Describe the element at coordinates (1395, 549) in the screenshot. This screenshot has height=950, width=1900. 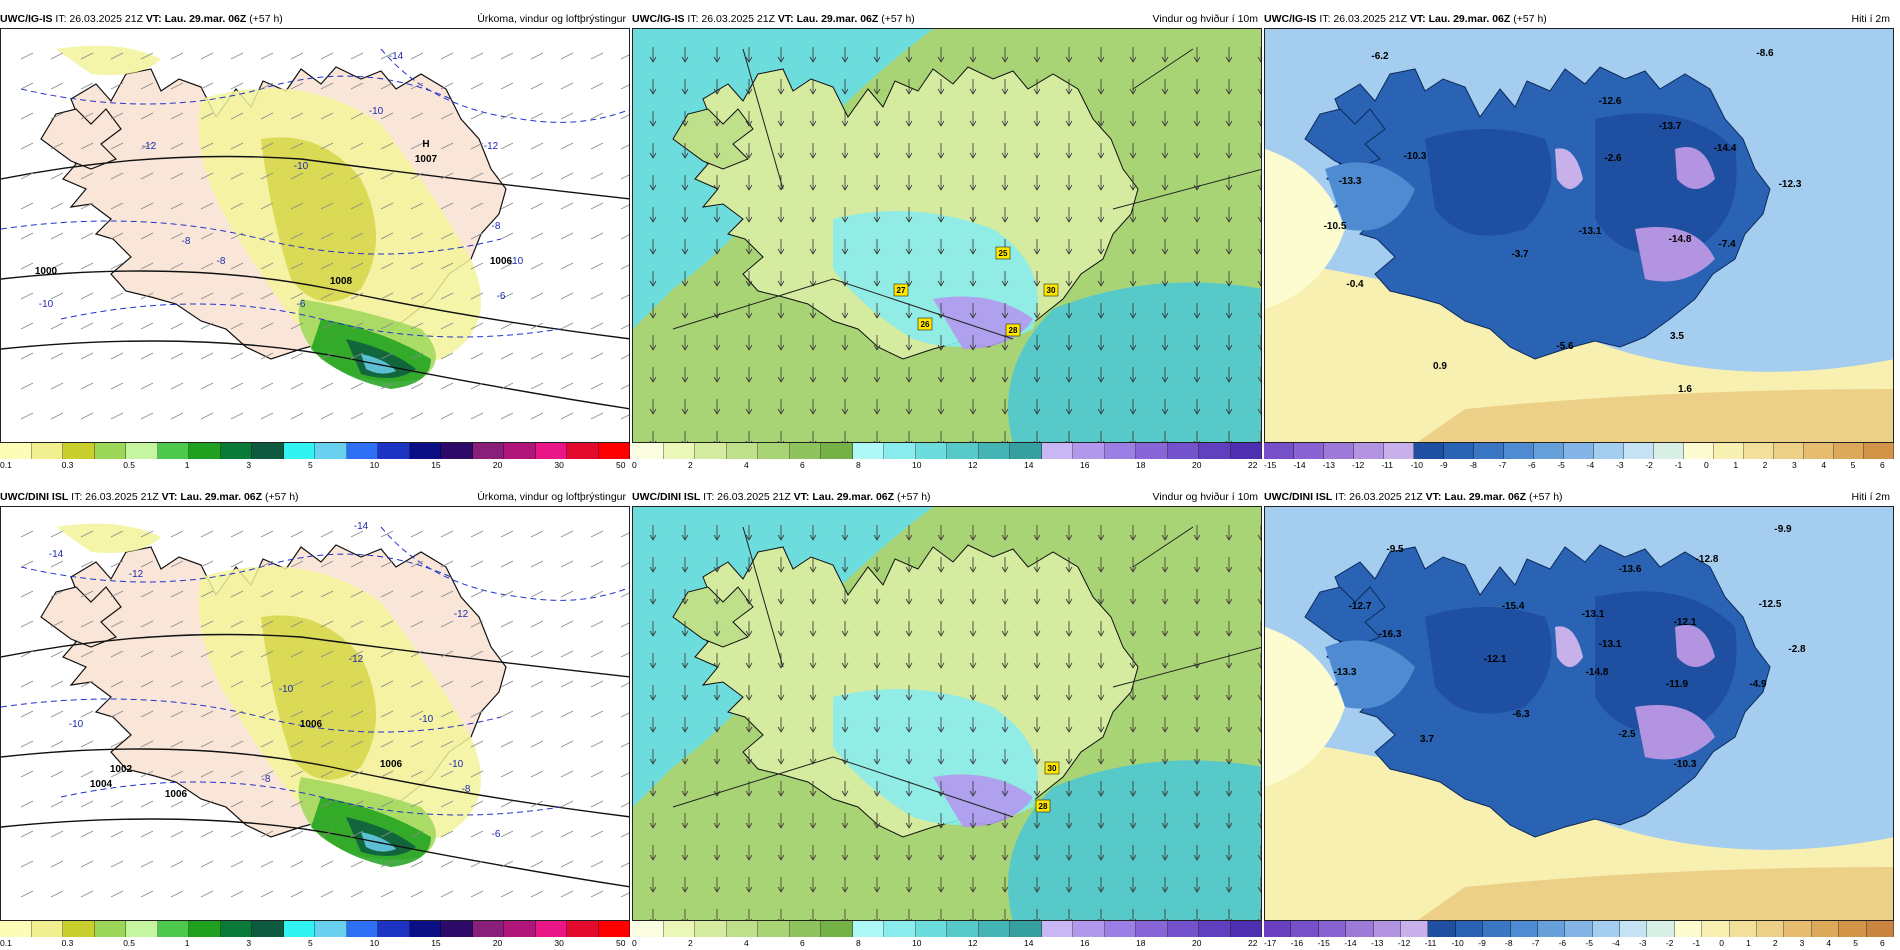
I see `temperature-value-label: -9.5` at that location.